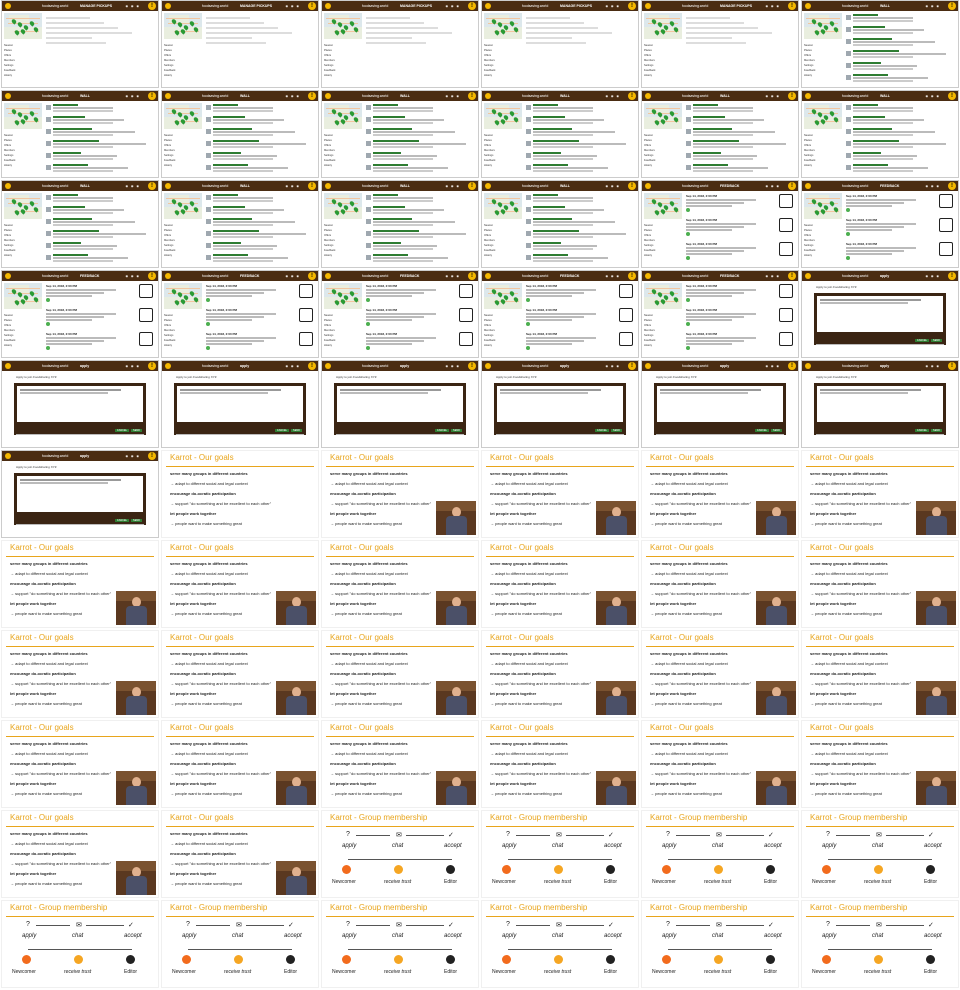  What do you see at coordinates (122, 520) in the screenshot?
I see `cancel-button: CANCEL` at bounding box center [122, 520].